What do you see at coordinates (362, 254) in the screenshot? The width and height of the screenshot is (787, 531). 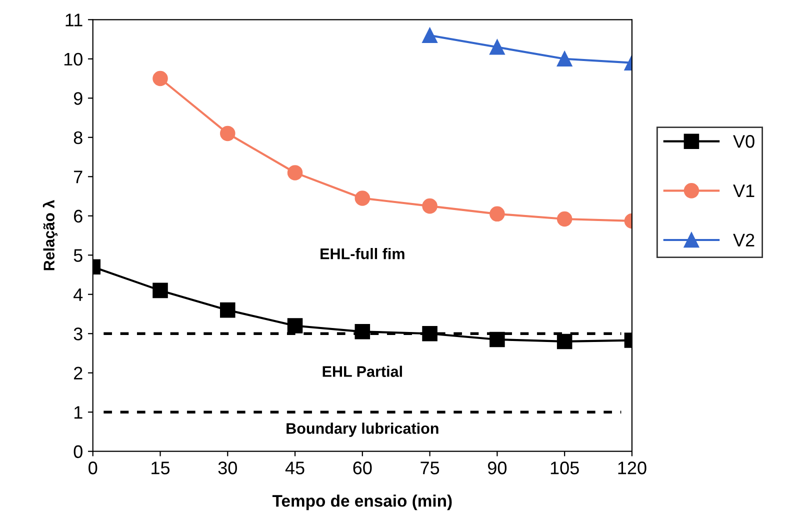 I see `annotation: EHL-full fim` at bounding box center [362, 254].